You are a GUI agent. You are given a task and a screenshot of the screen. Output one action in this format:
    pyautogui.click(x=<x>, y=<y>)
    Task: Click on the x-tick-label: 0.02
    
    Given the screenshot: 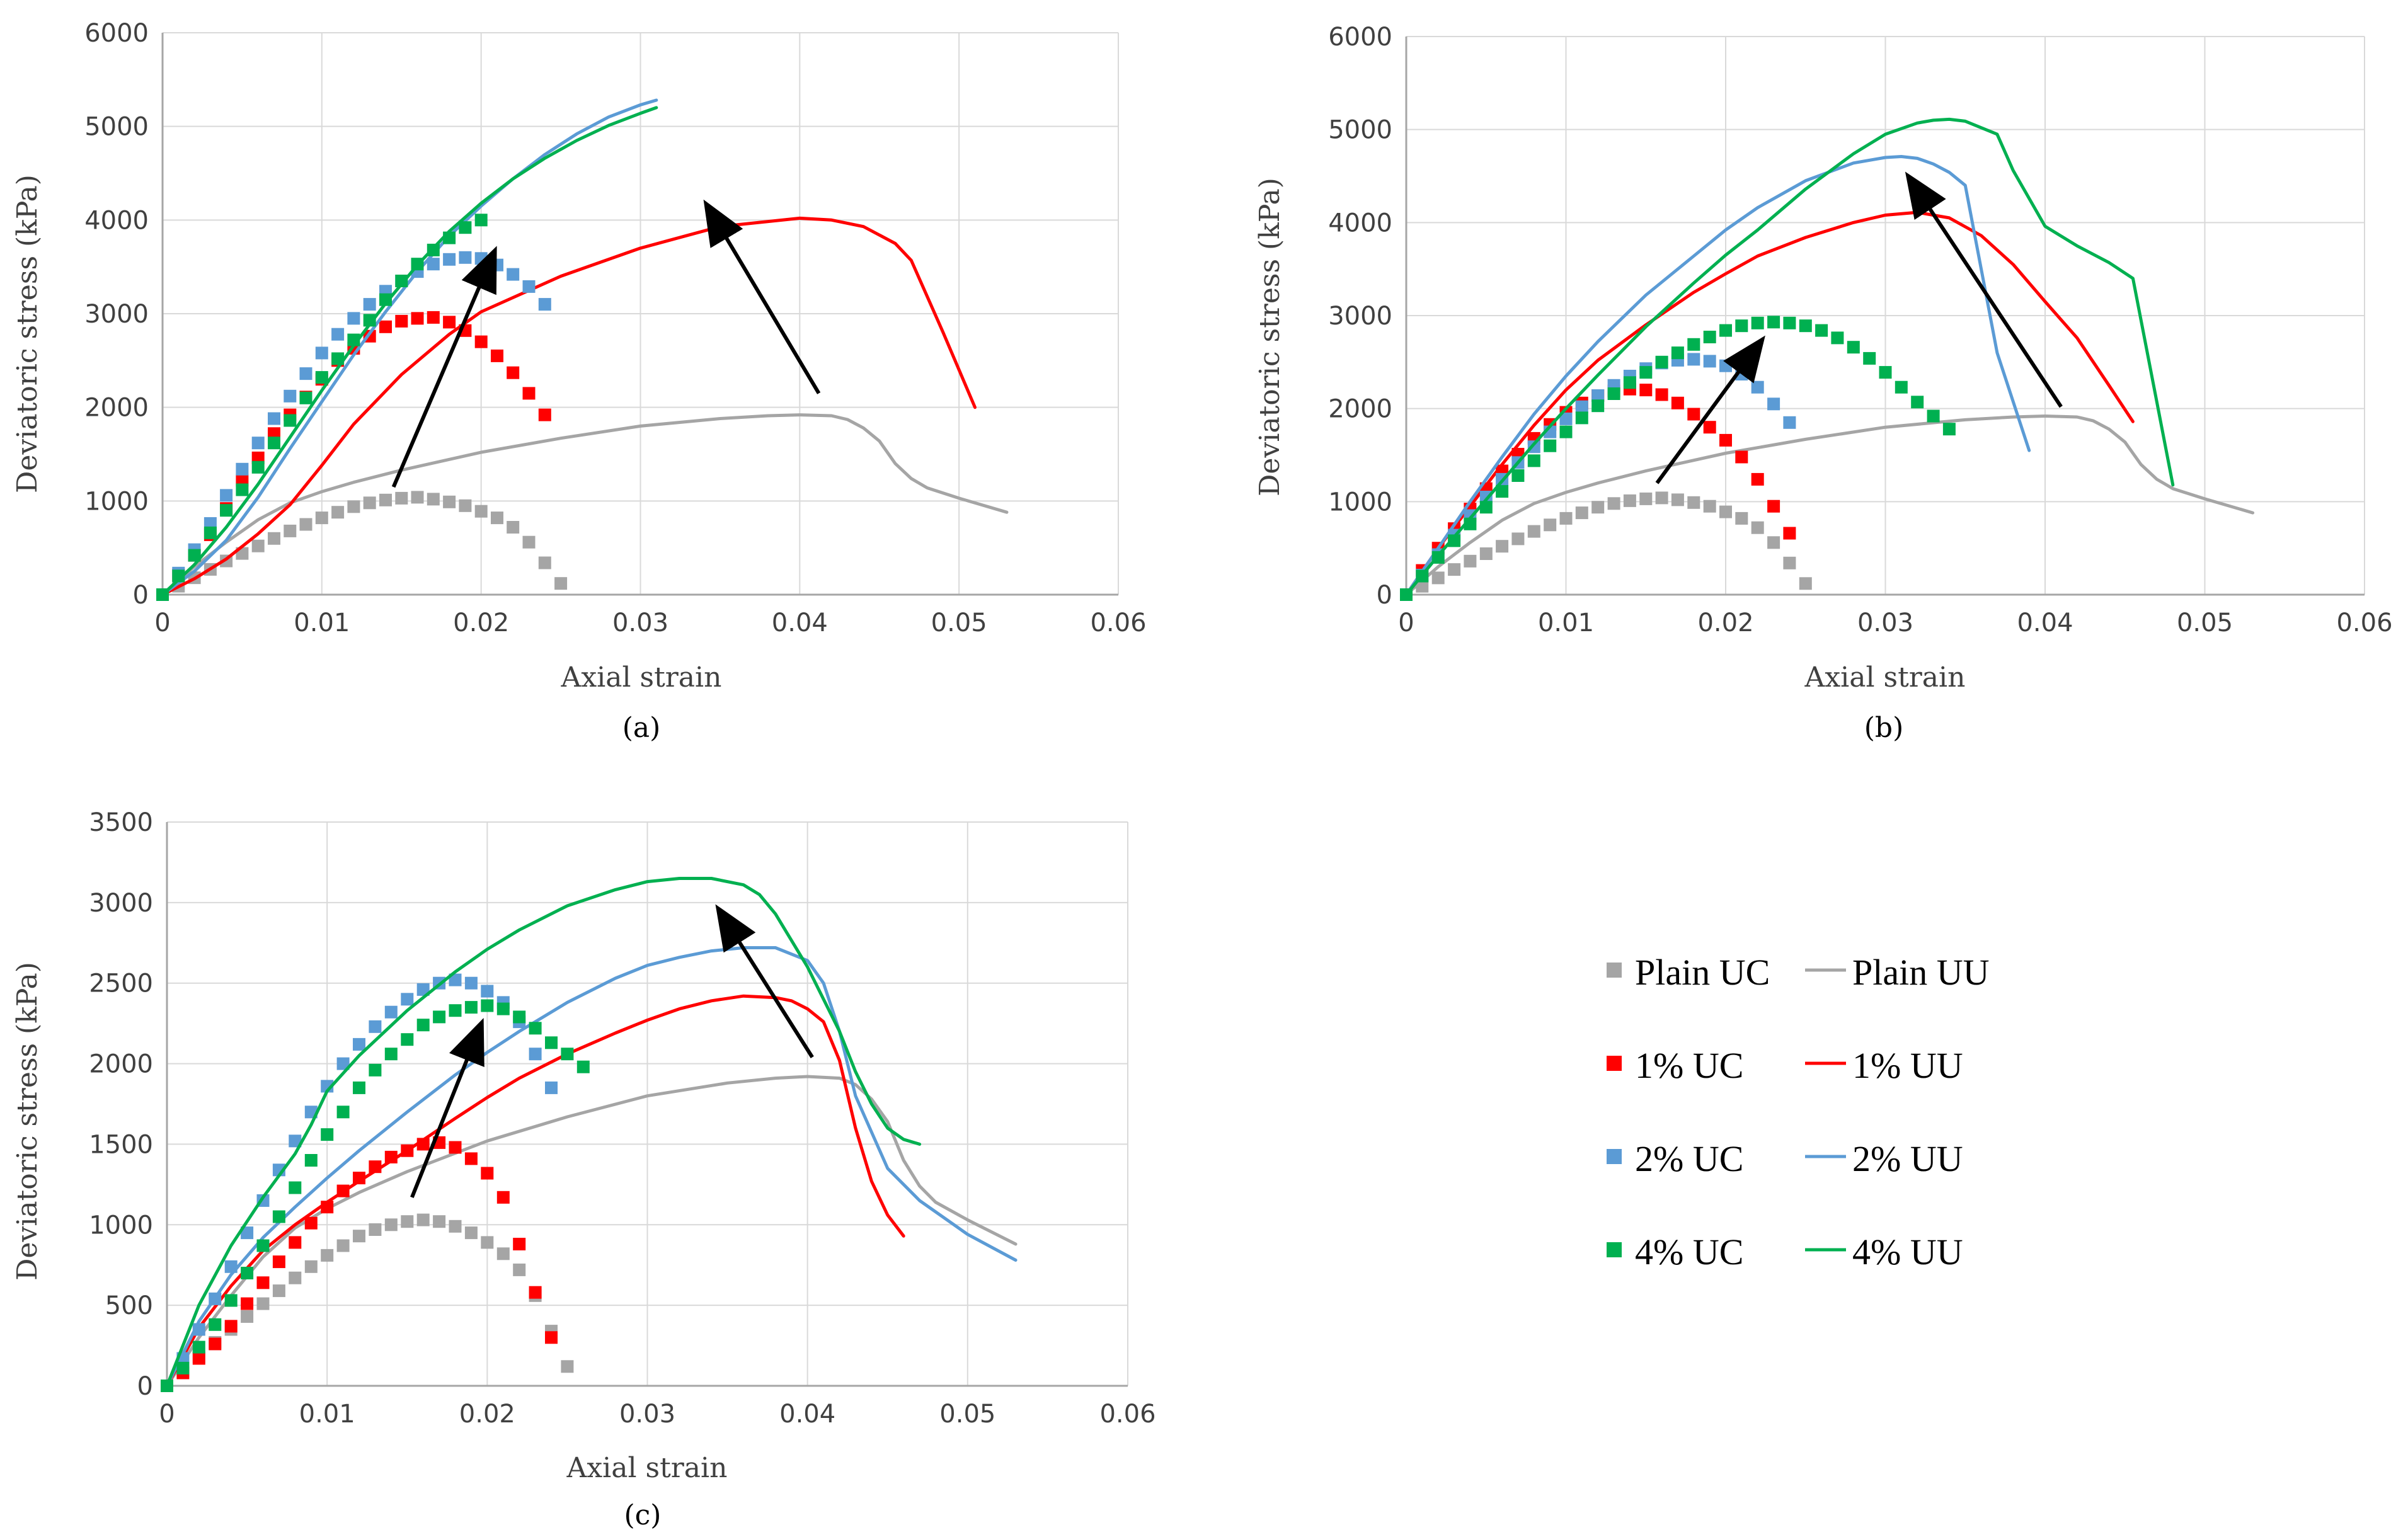 What is the action you would take?
    pyautogui.click(x=481, y=623)
    